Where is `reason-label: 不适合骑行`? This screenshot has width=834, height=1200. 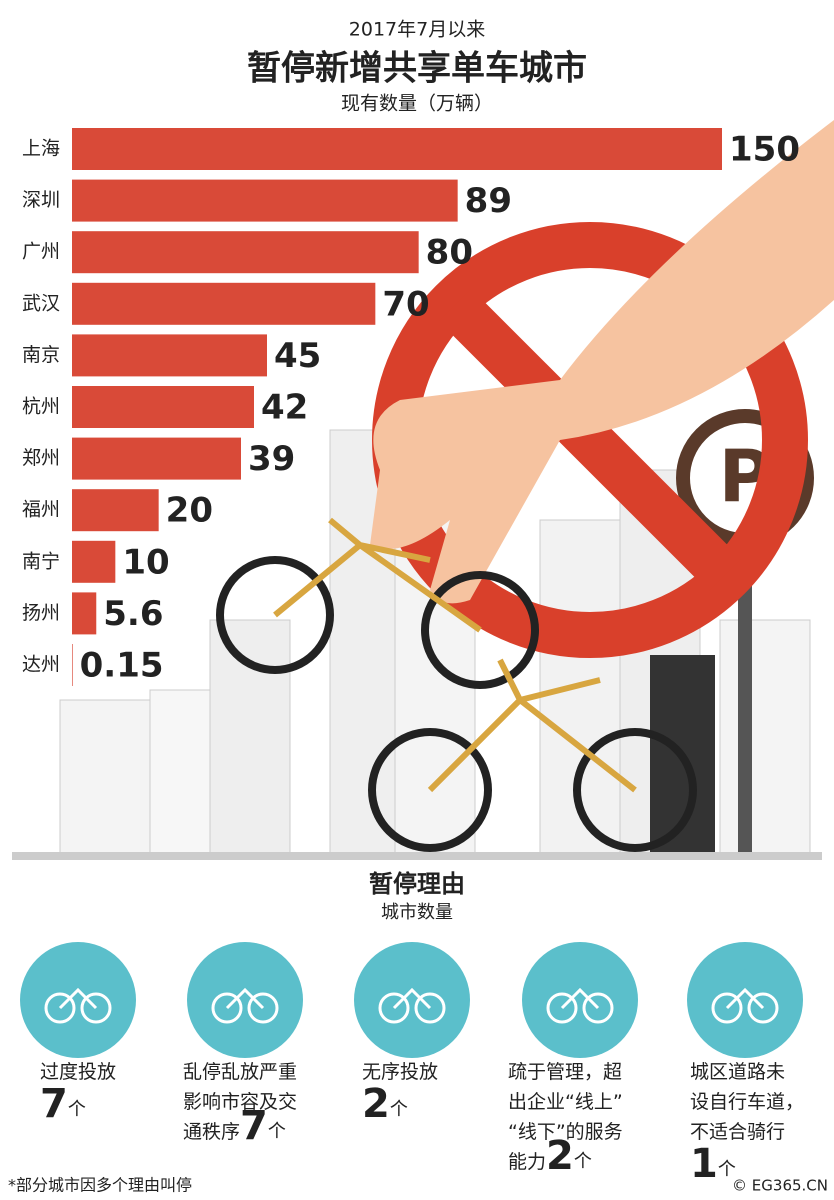 reason-label: 不适合骑行 is located at coordinates (737, 1132).